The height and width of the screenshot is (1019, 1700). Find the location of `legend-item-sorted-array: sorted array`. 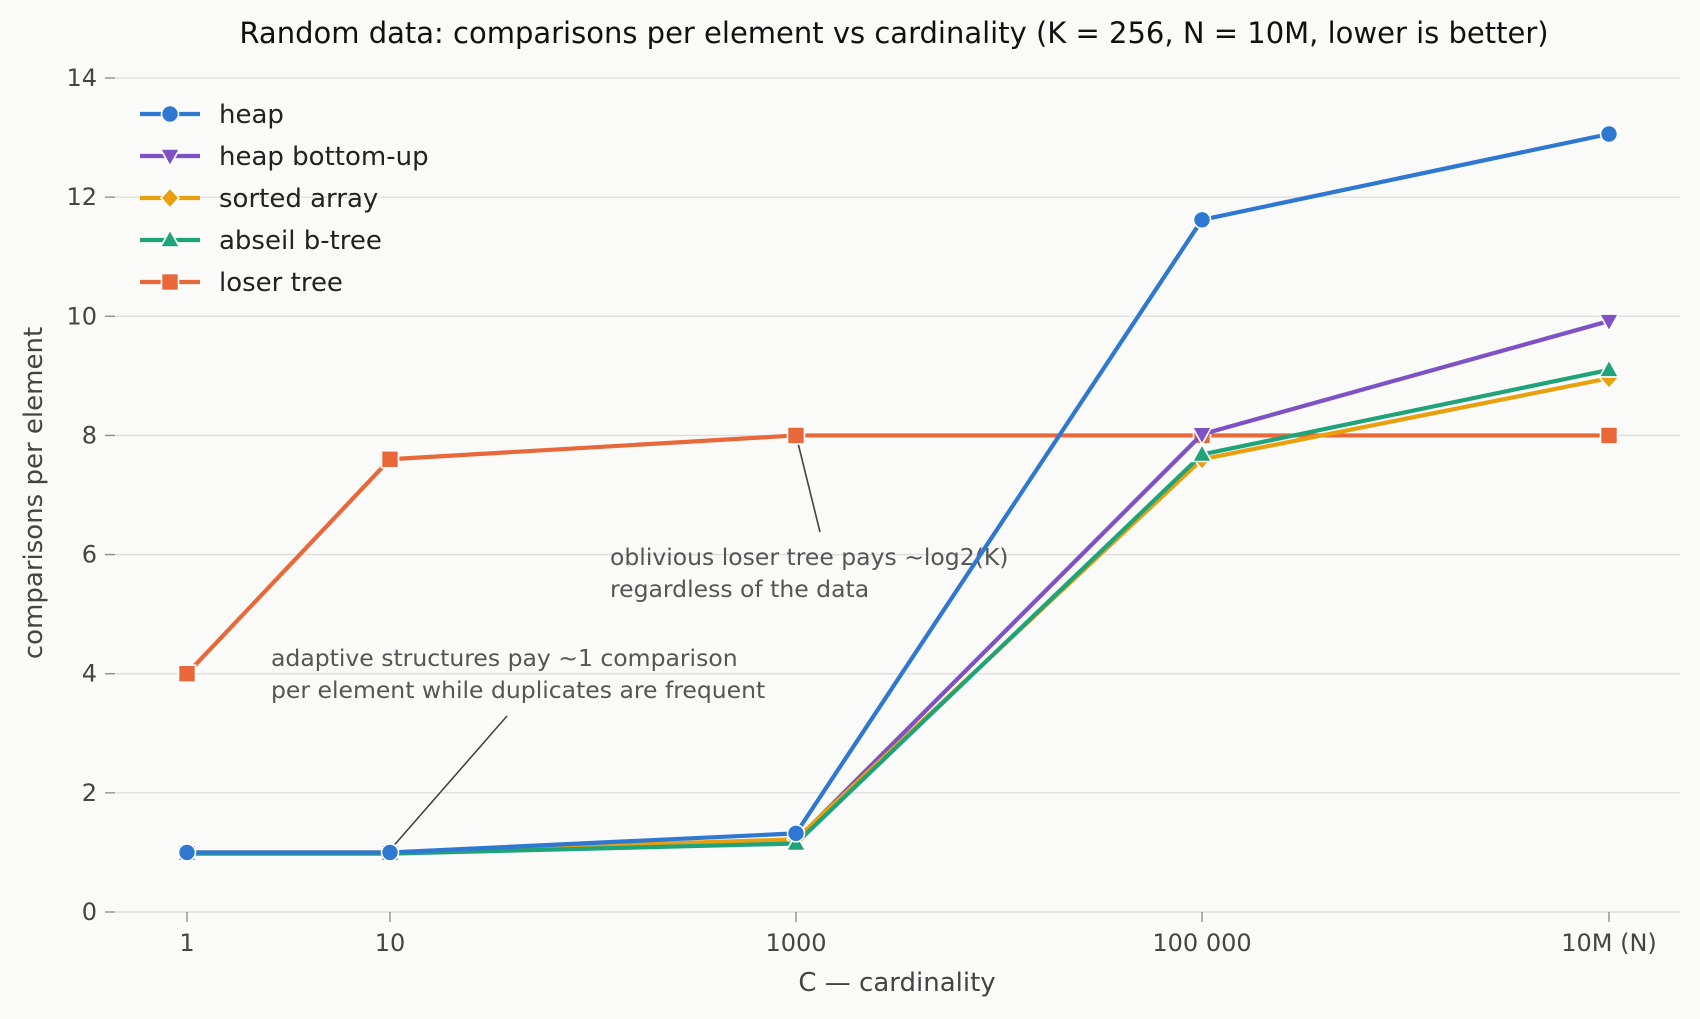

legend-item-sorted-array: sorted array is located at coordinates (259, 199).